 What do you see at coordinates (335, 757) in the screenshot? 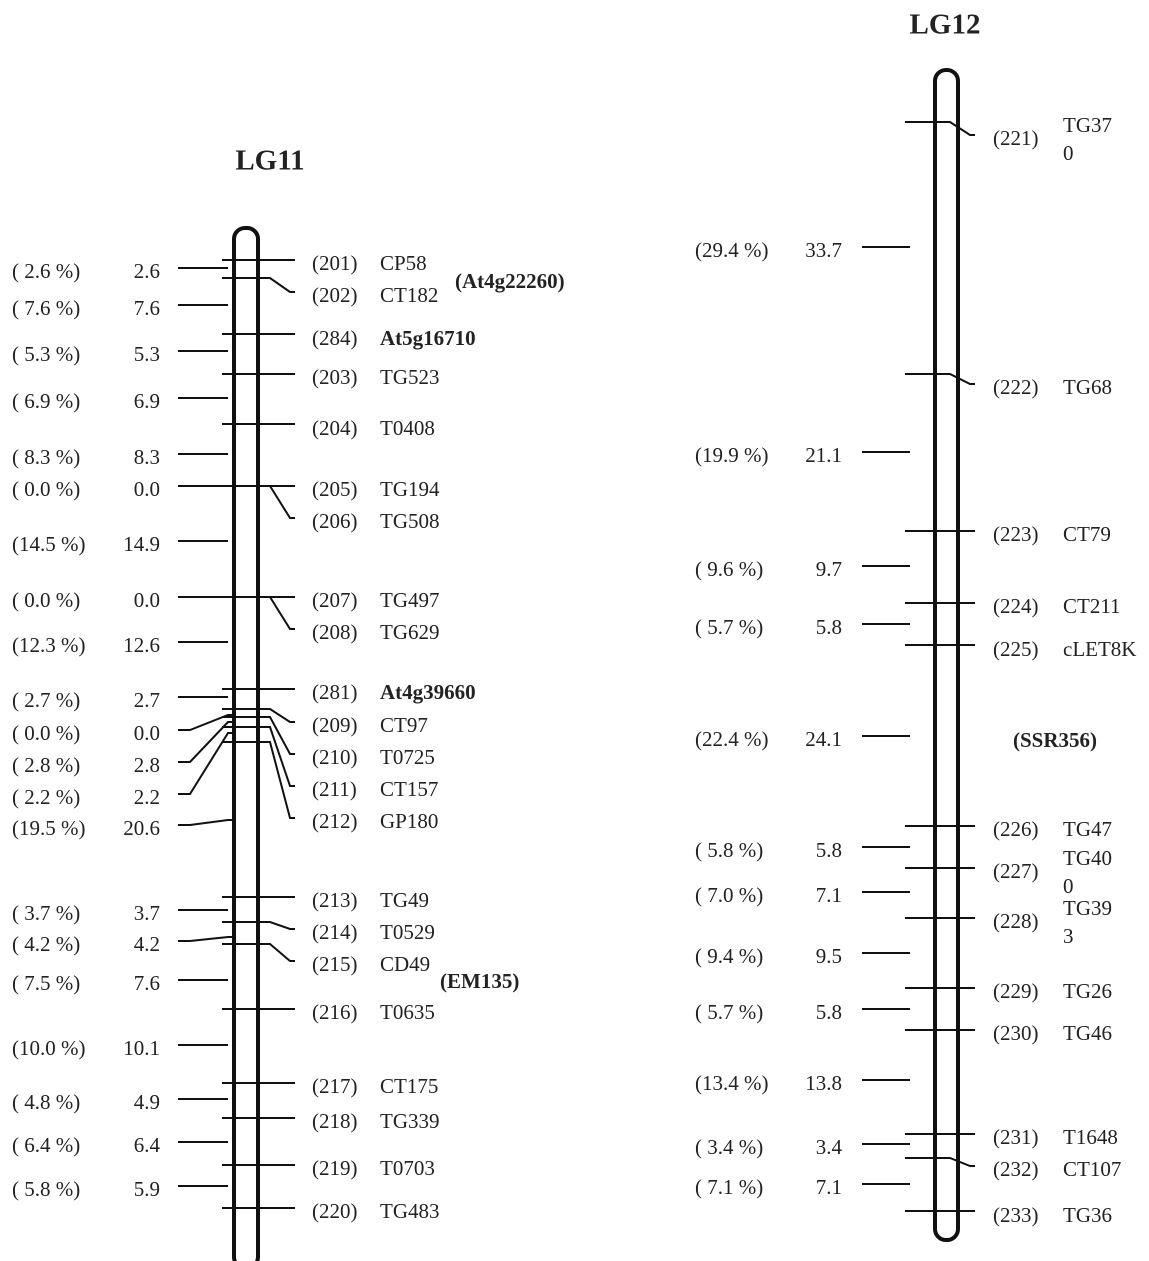
I see `marker-index: (210)` at bounding box center [335, 757].